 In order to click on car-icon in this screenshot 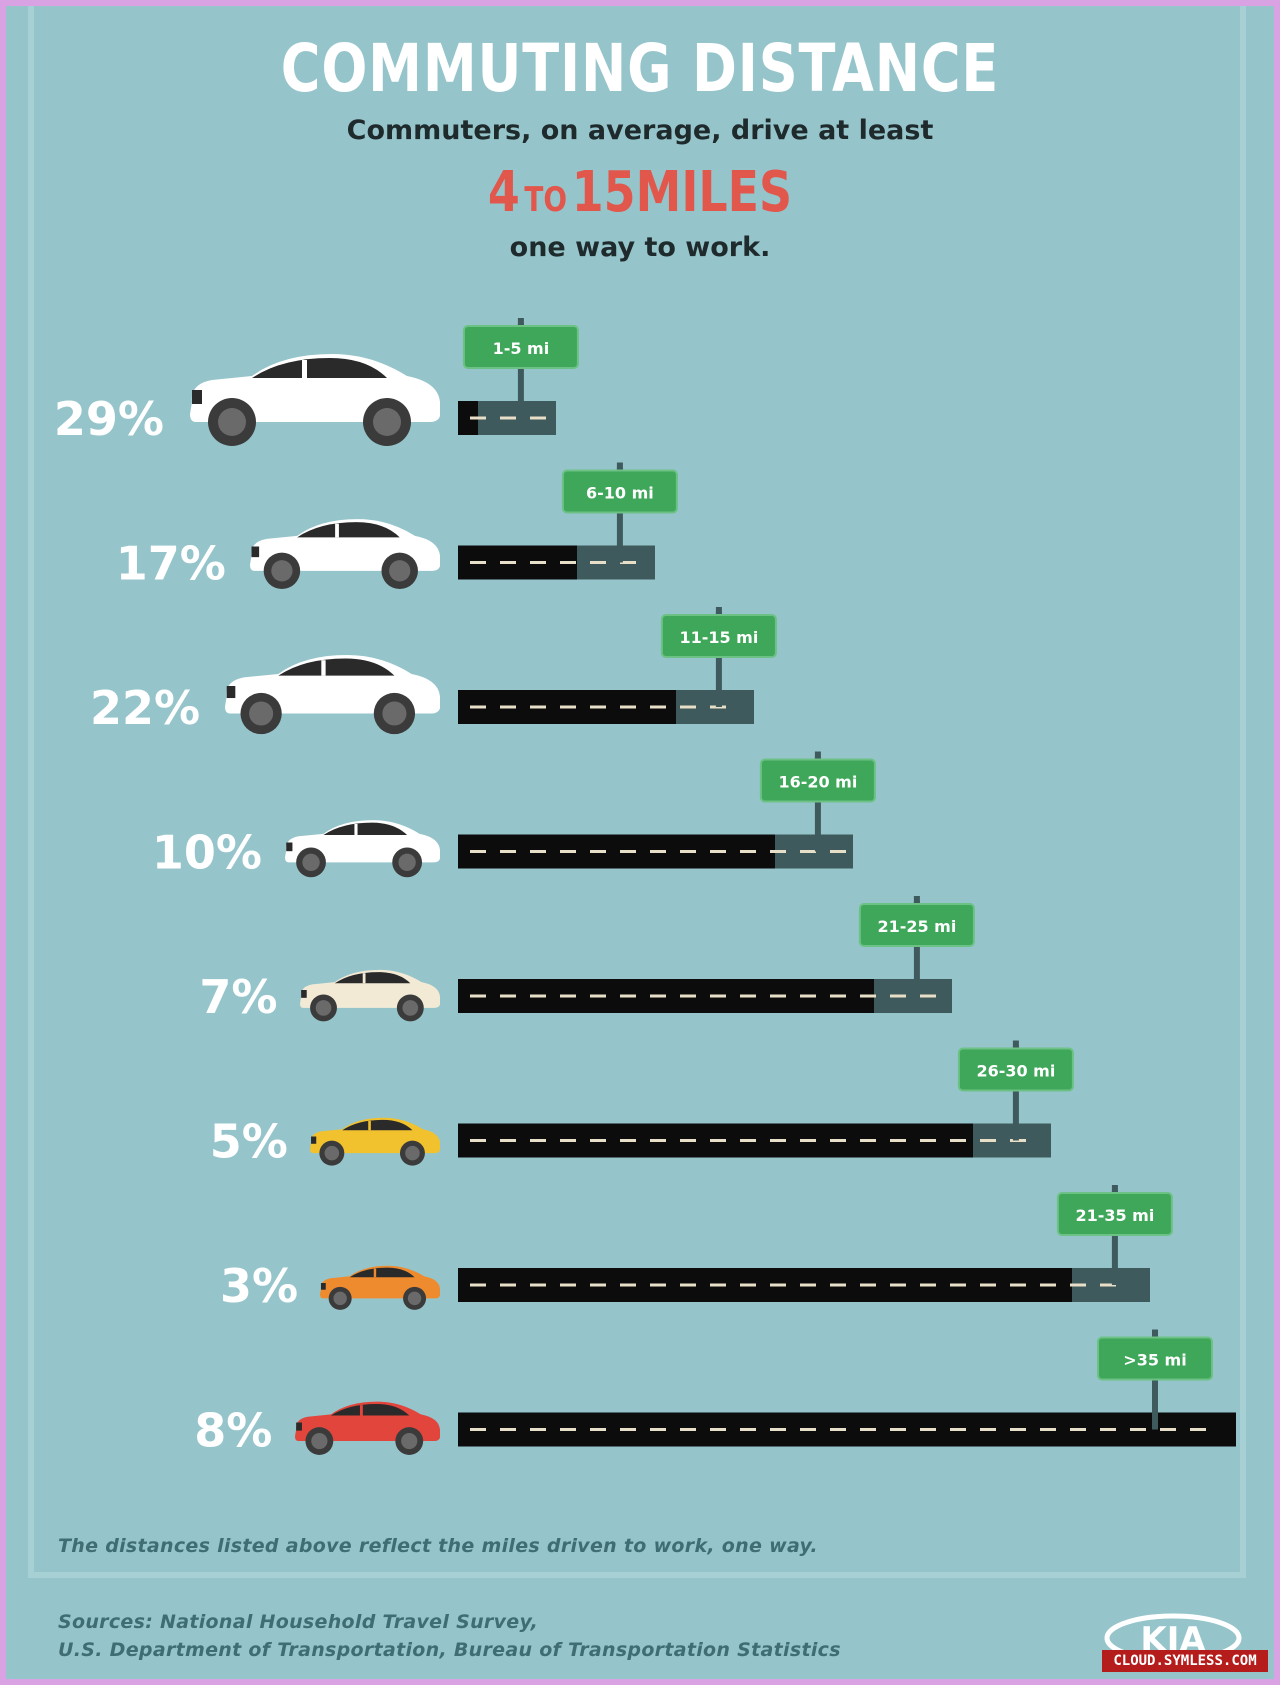, I will do `click(345, 554)`.